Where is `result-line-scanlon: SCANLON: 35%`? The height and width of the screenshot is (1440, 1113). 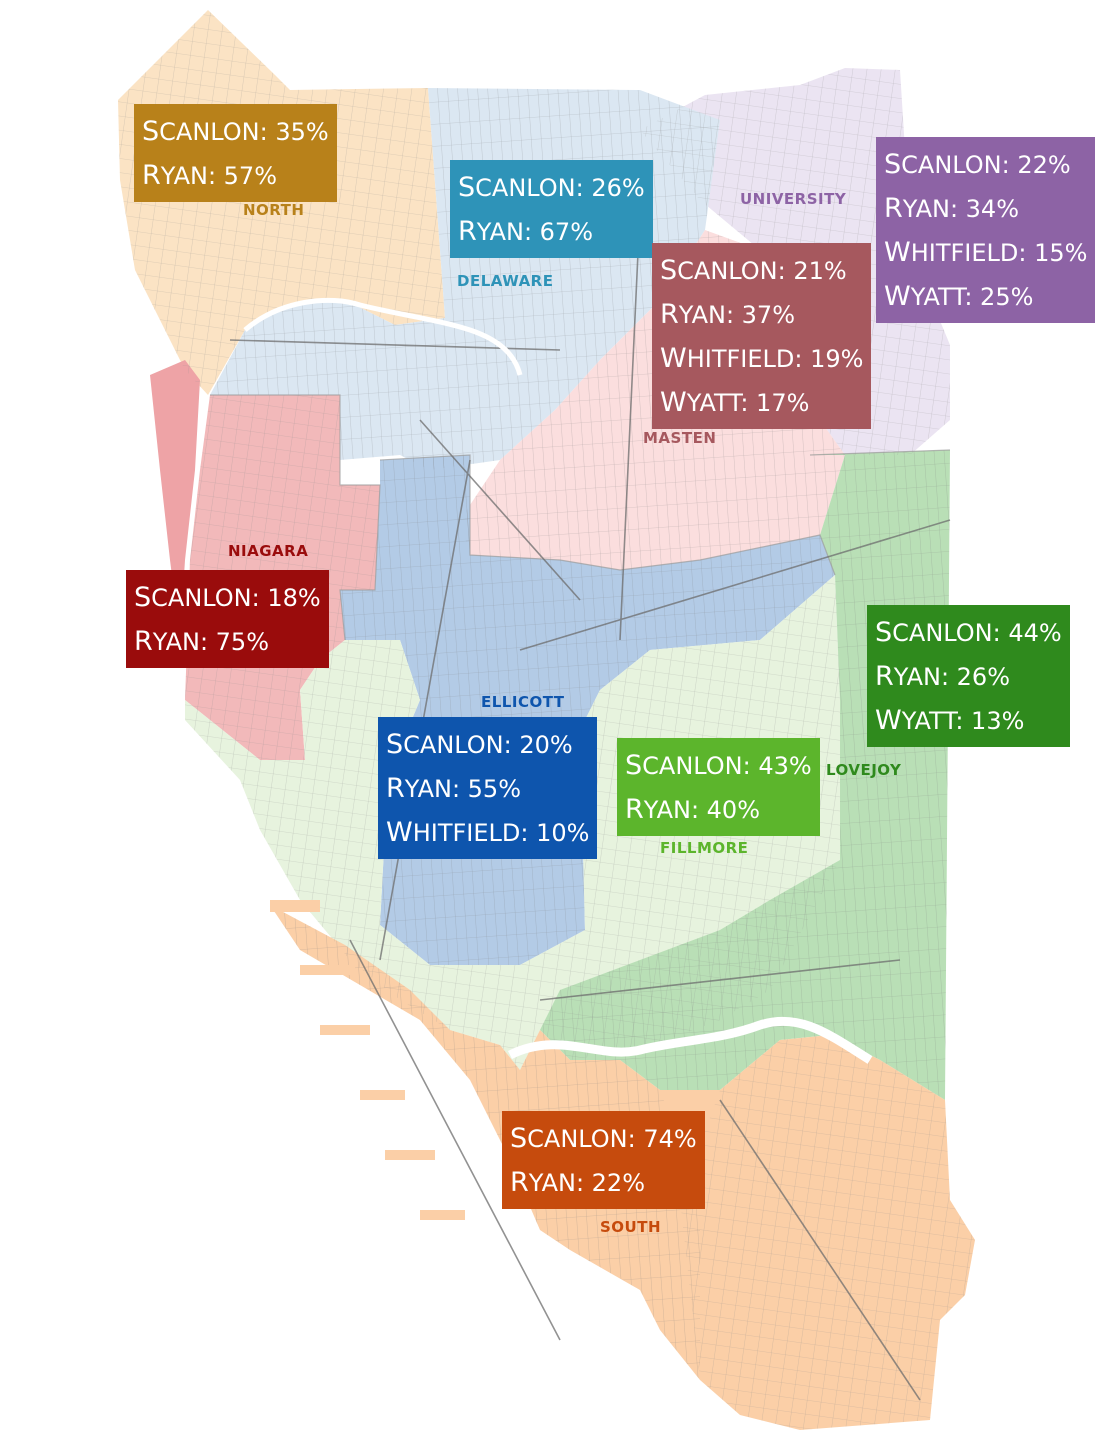
result-line-scanlon: SCANLON: 35% is located at coordinates (235, 131).